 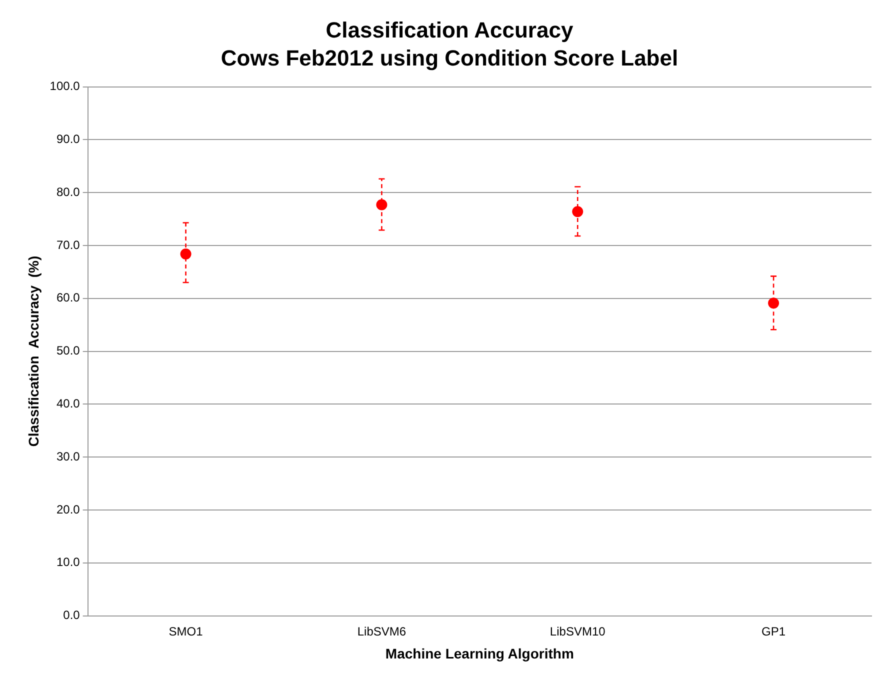 What do you see at coordinates (68, 562) in the screenshot?
I see `y-tick-label: 10.0` at bounding box center [68, 562].